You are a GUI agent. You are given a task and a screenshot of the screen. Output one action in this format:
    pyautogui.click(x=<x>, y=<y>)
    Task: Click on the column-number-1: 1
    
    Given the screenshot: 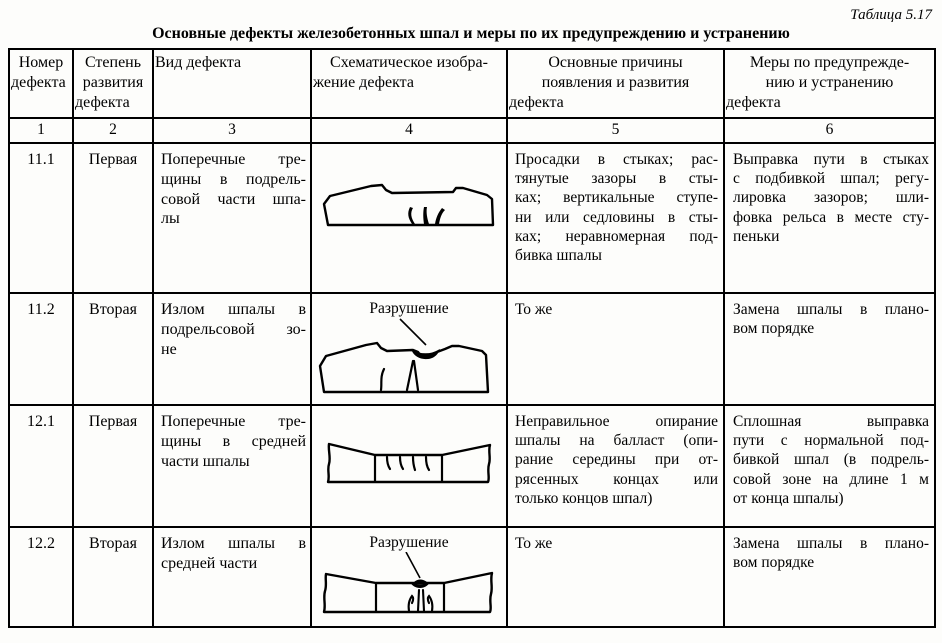 What is the action you would take?
    pyautogui.click(x=41, y=130)
    